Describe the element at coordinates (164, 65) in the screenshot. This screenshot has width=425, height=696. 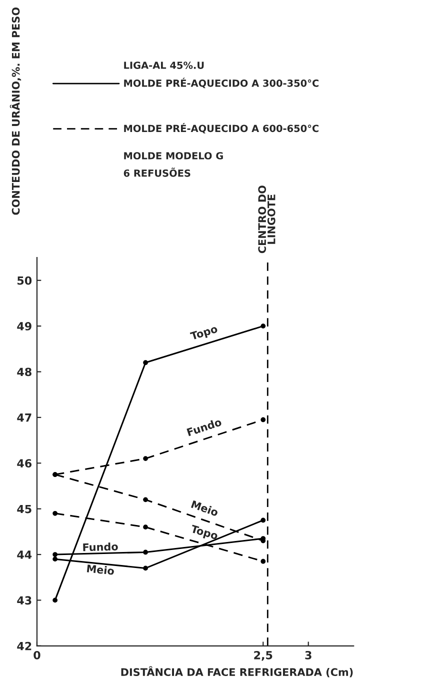
I see `text: LIGA-AL 45%.U` at that location.